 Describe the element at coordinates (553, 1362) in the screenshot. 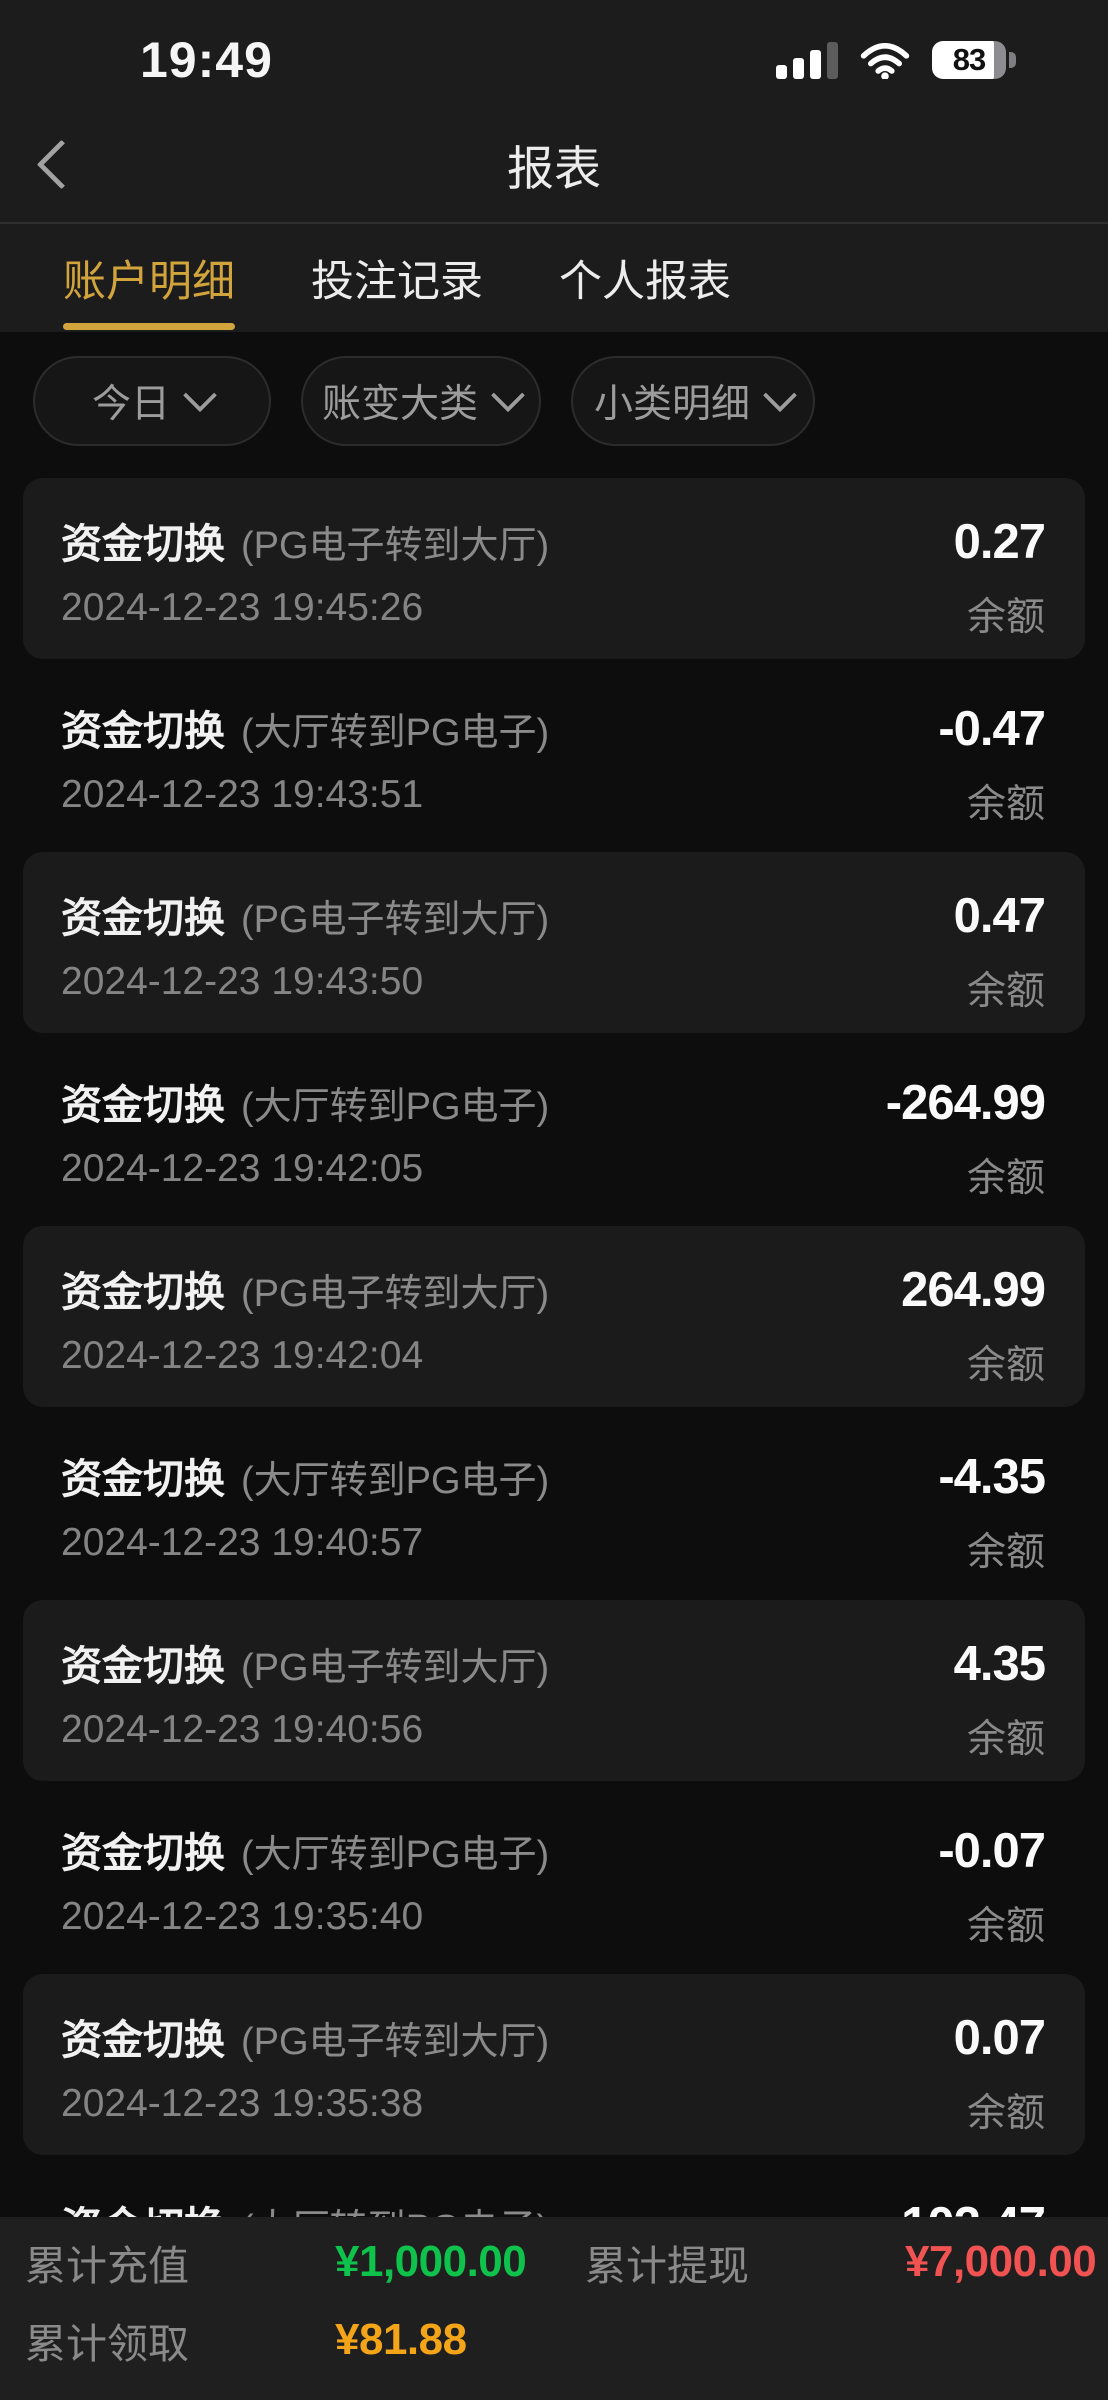

I see `transaction-row-bottom: 2024-12-23 19:42:04 余额` at that location.